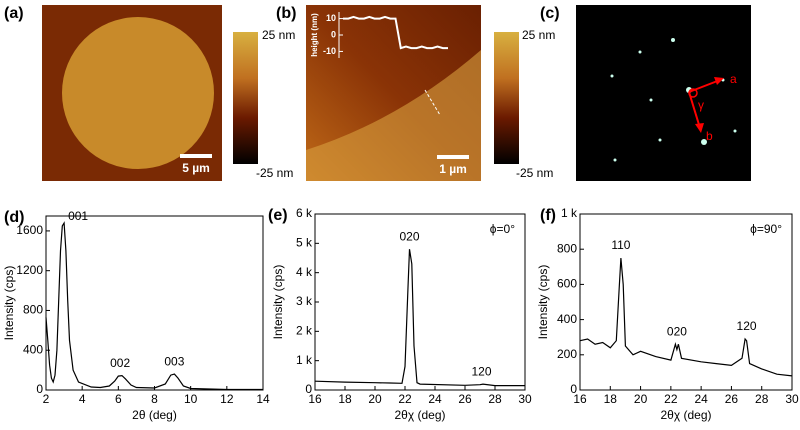  I want to click on y-tick-label: 5 k, so click(304, 243).